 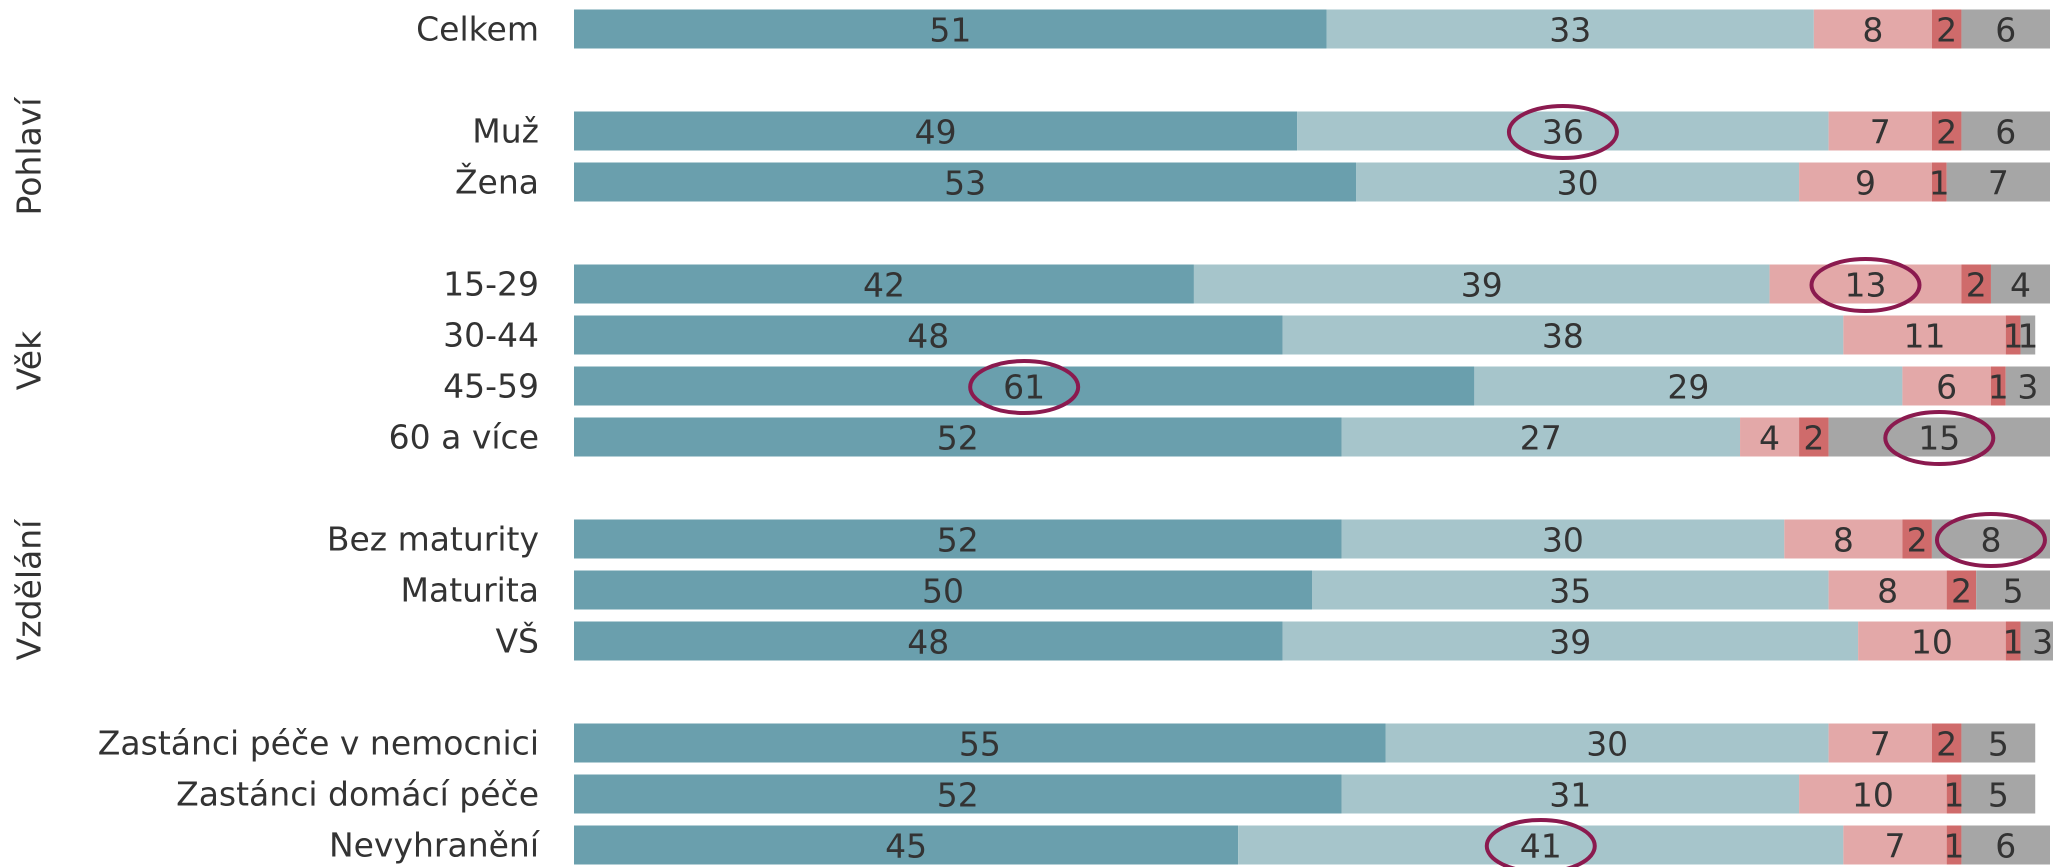 I want to click on group-label: Vzdělání, so click(x=29, y=589).